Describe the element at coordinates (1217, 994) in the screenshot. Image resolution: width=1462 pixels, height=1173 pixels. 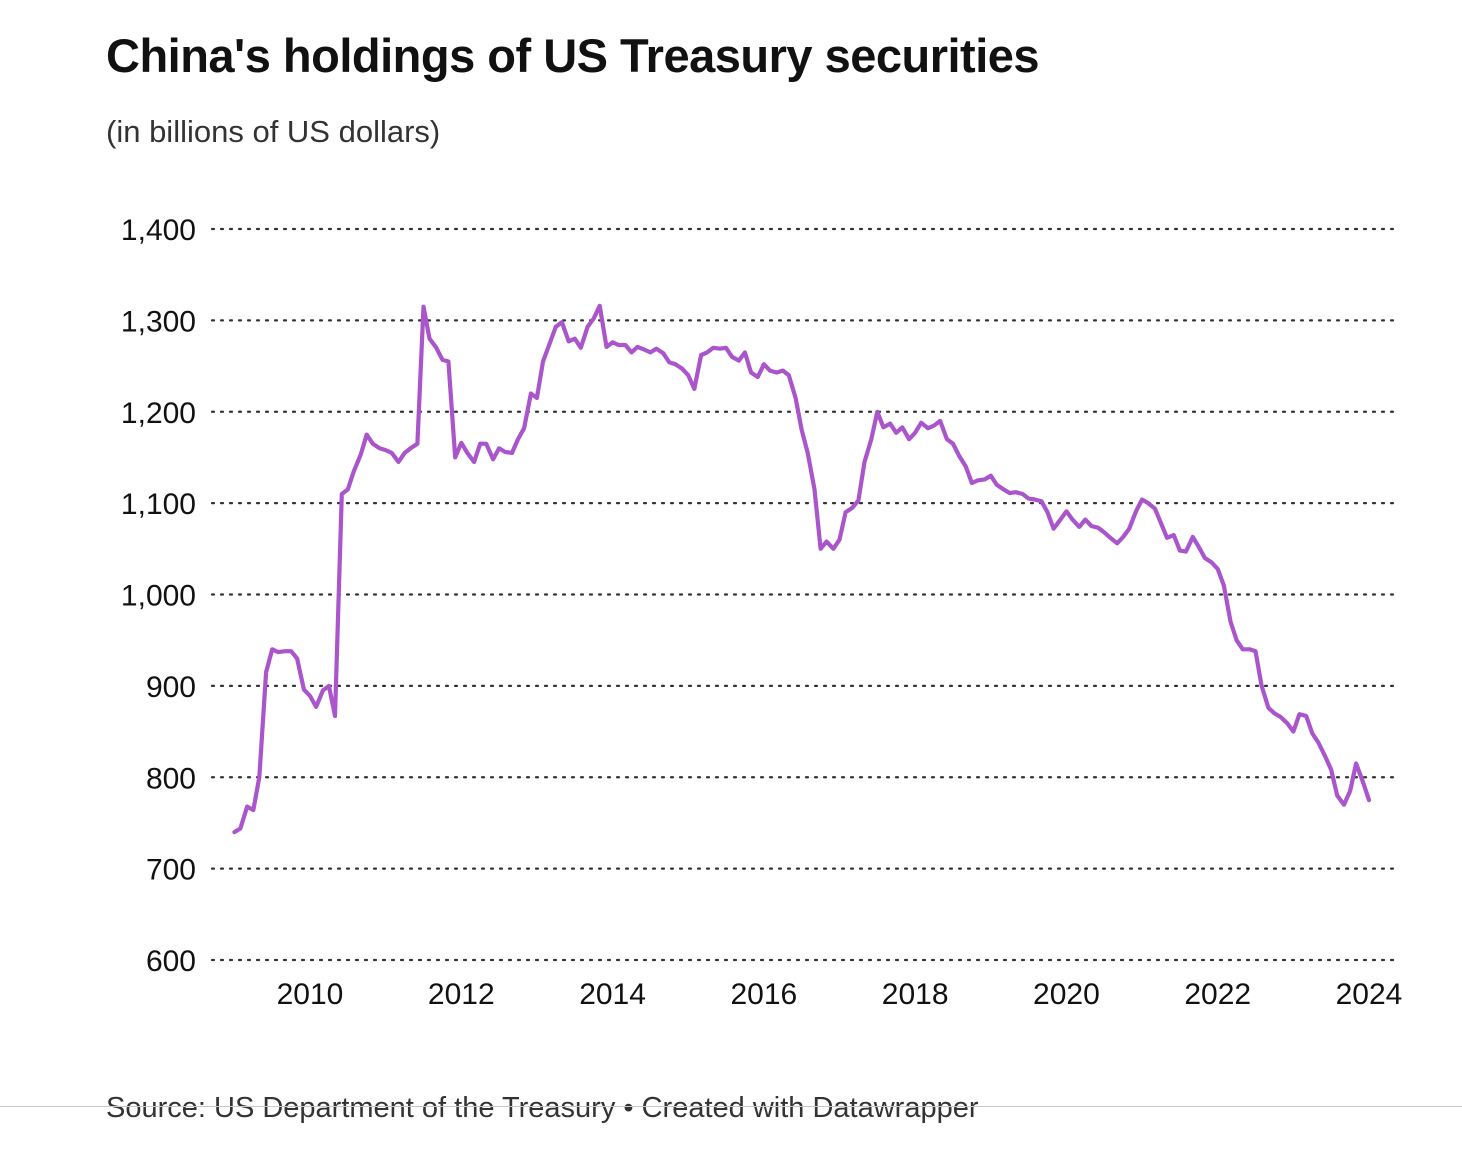
I see `x-tick-label: 2022` at that location.